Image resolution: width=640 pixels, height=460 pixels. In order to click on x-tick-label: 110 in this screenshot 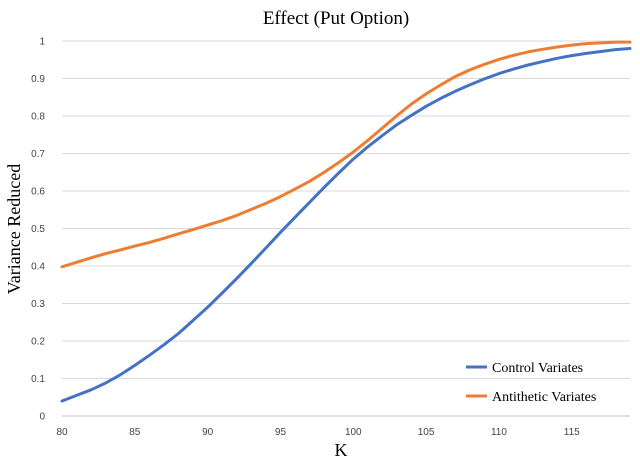, I will do `click(499, 432)`.